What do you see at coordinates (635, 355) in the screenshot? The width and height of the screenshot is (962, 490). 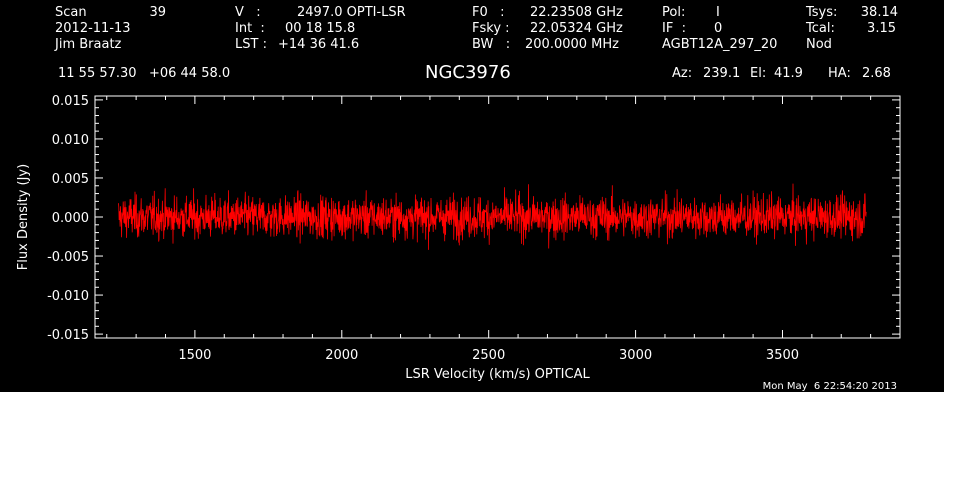 I see `x-tick-label: 3000` at bounding box center [635, 355].